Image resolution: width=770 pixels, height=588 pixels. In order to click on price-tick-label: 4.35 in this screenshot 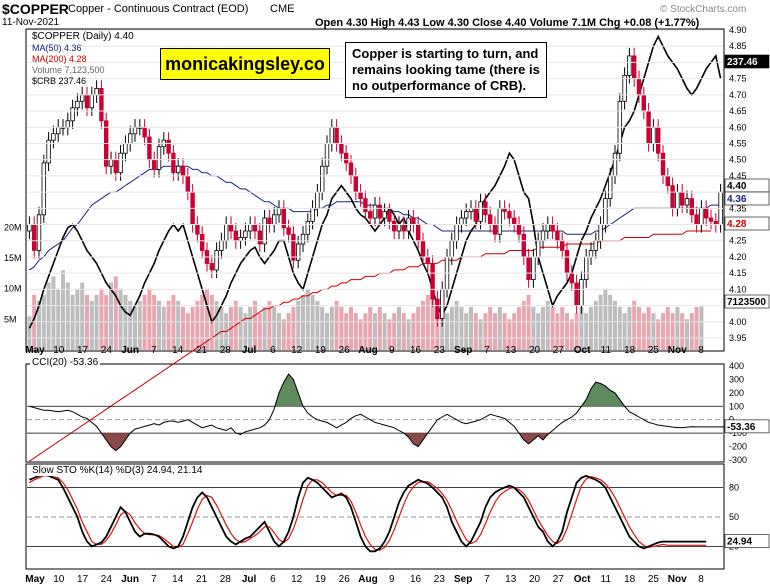, I will do `click(738, 208)`.